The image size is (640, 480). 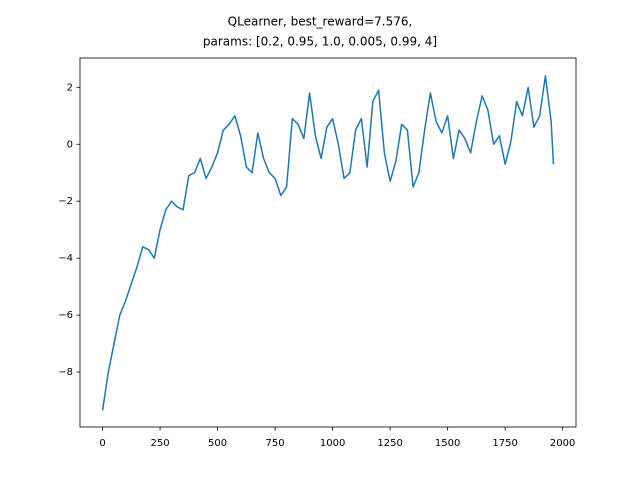 I want to click on chart-title: params: [0.2, 0.95, 1.0, 0.005, 0.99, 4], so click(x=320, y=42).